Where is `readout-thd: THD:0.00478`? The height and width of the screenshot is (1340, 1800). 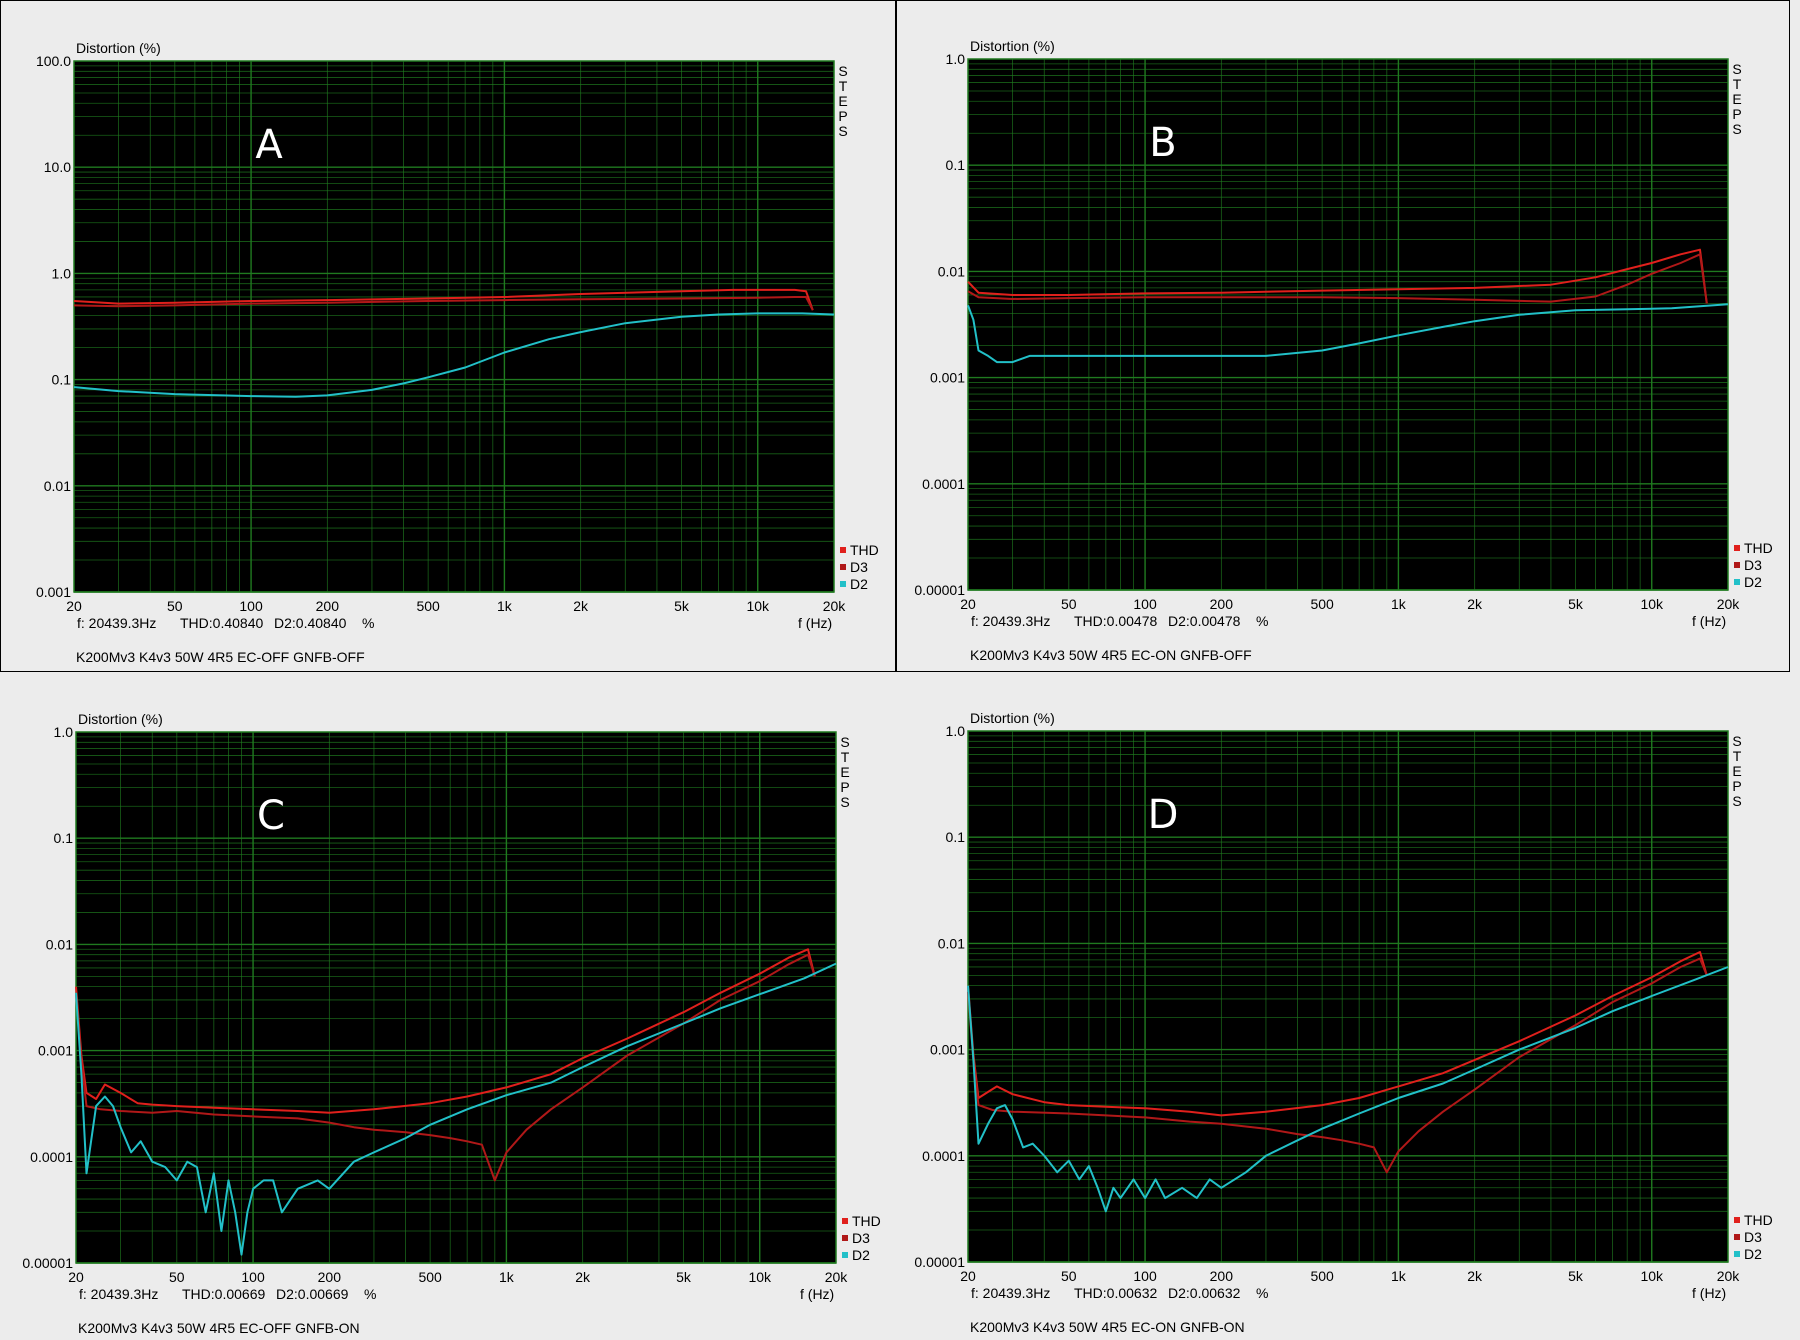
readout-thd: THD:0.00478 is located at coordinates (1115, 621).